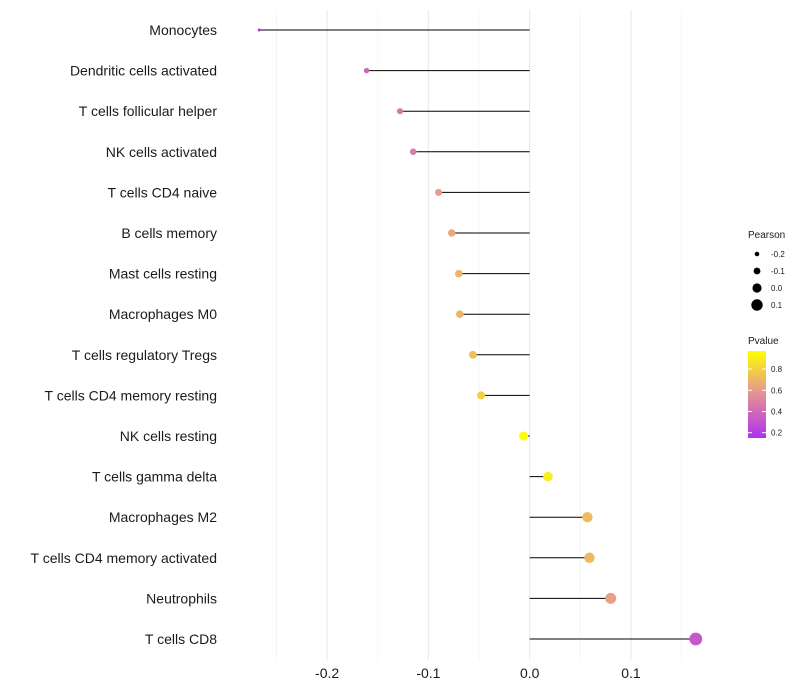  What do you see at coordinates (163, 517) in the screenshot?
I see `category-label: Macrophages M2` at bounding box center [163, 517].